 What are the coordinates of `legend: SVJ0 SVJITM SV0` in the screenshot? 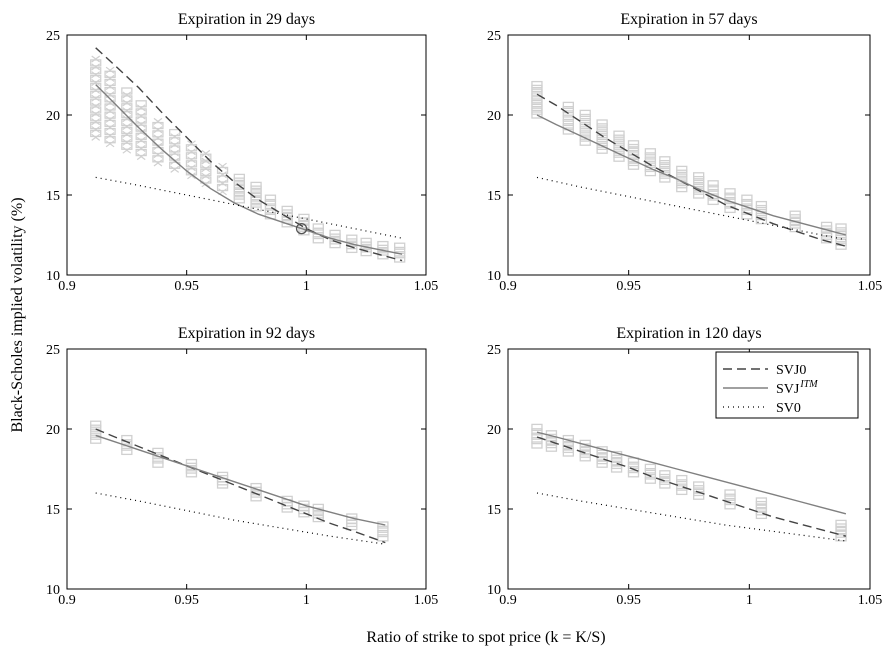 It's located at (787, 385).